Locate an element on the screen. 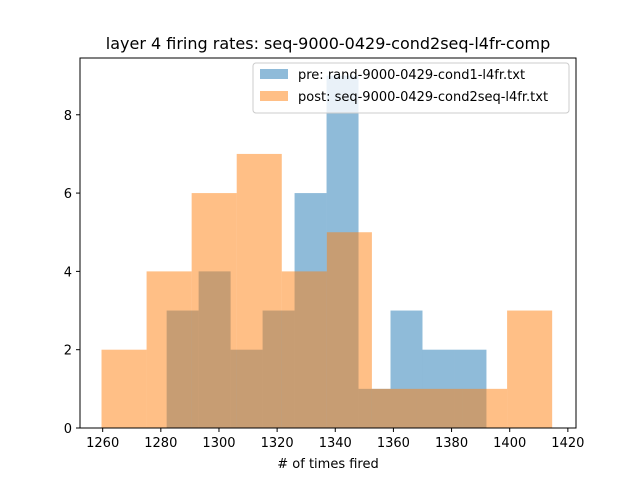 This screenshot has width=640, height=480. y-tick-label-2: 4 is located at coordinates (68, 272).